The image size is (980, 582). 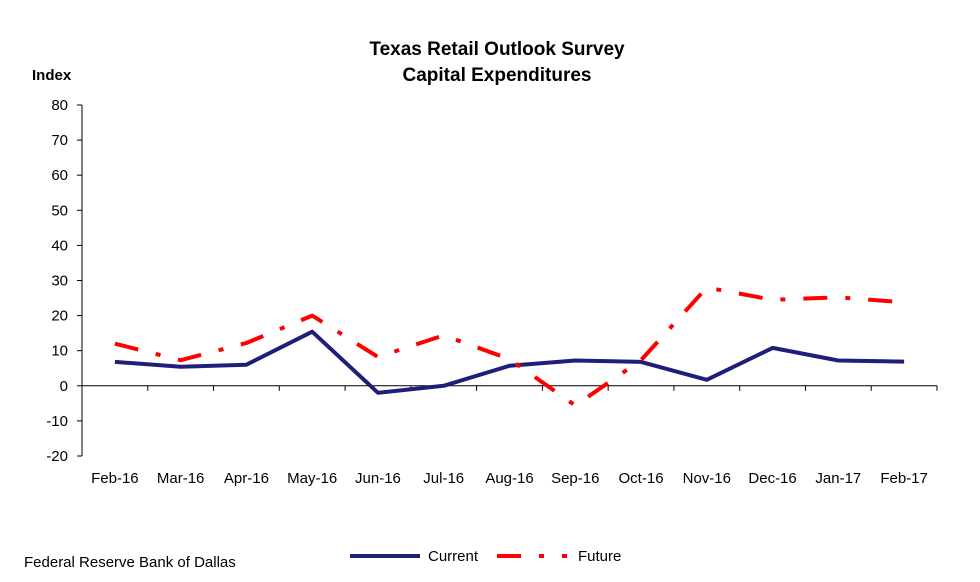 I want to click on x-tick-label: Apr-16, so click(x=246, y=478).